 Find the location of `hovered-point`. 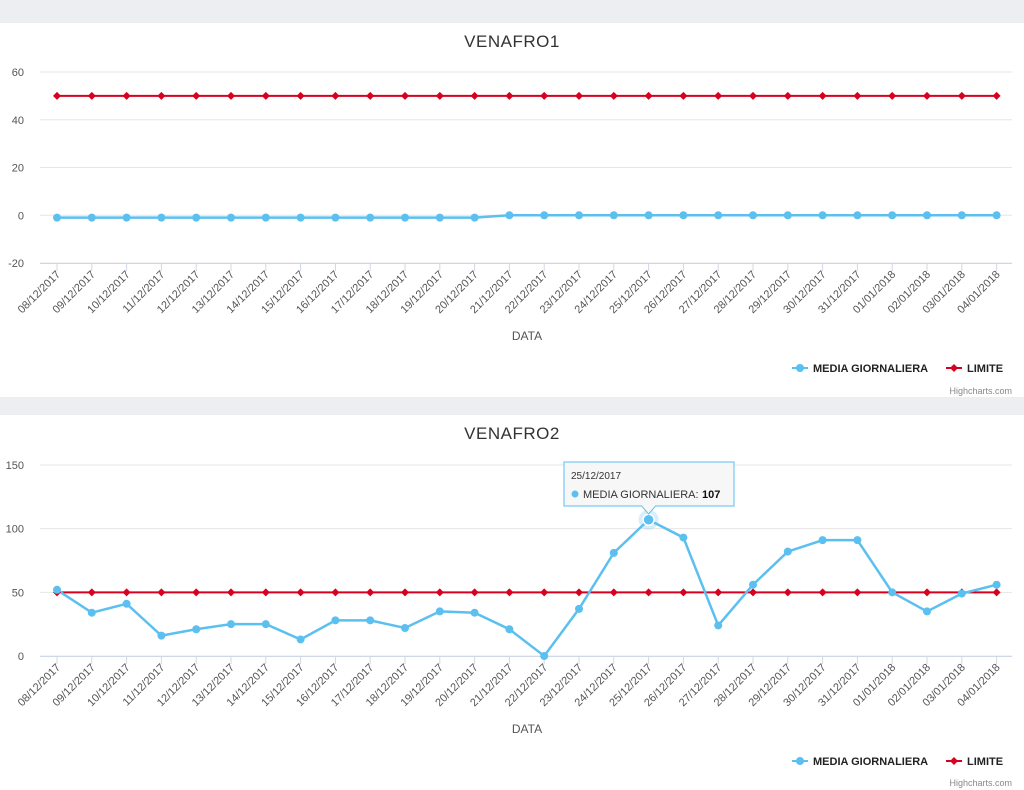

hovered-point is located at coordinates (648, 520).